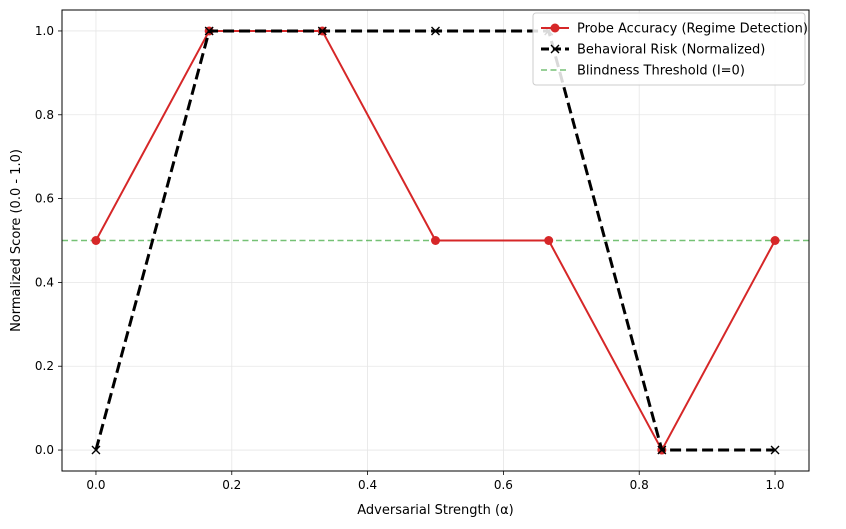  Describe the element at coordinates (661, 71) in the screenshot. I see `legend-entry-label: Blindness Threshold (I=0)` at that location.